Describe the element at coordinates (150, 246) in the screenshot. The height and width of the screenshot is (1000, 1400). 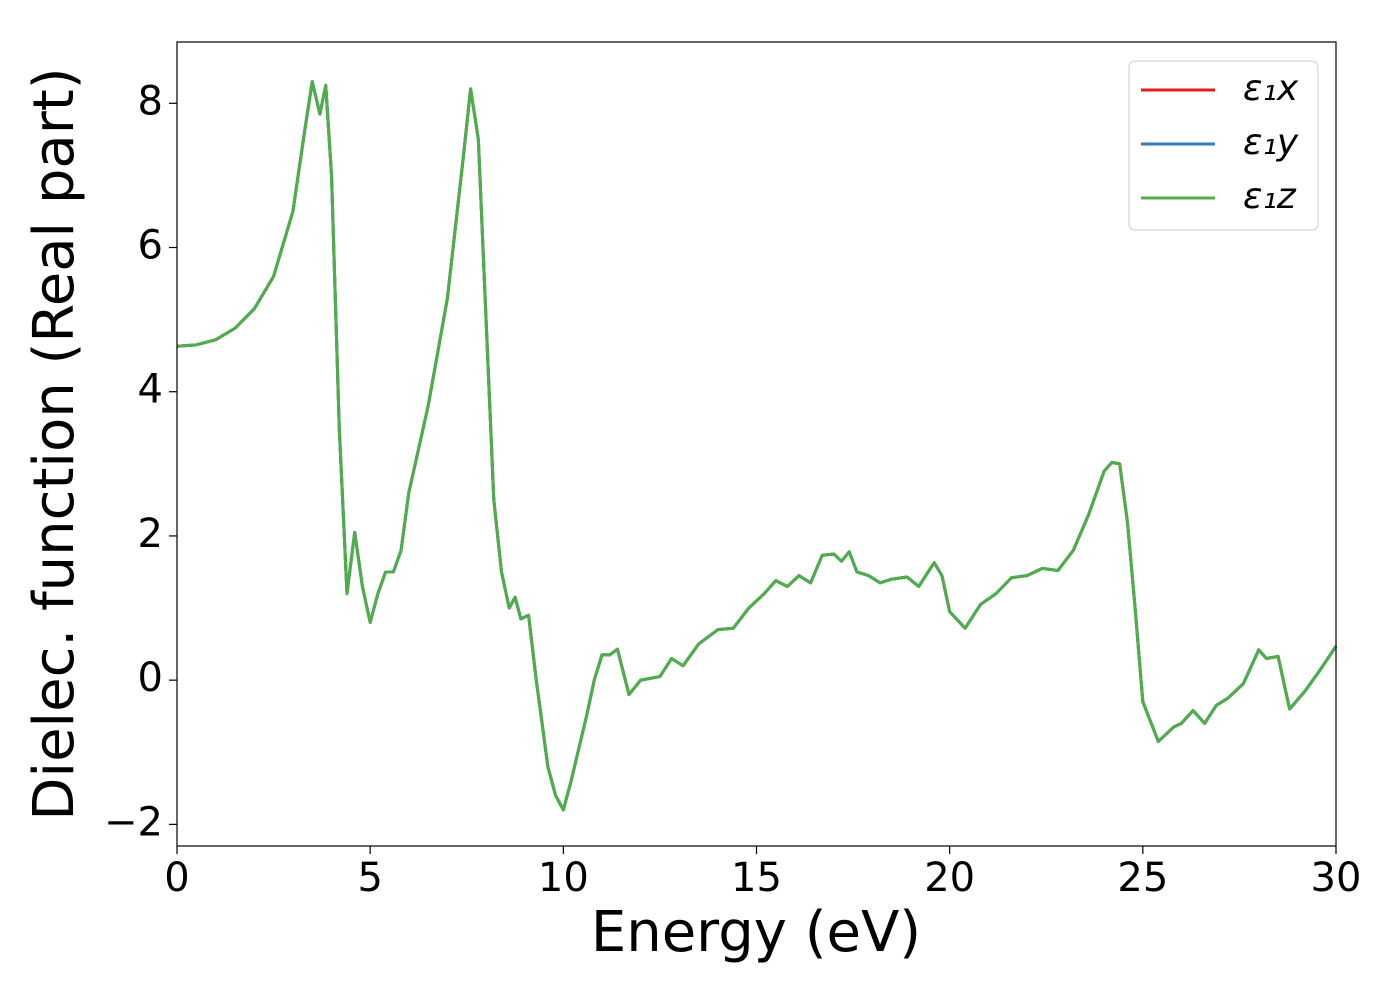
I see `y-tick-label: 6` at that location.